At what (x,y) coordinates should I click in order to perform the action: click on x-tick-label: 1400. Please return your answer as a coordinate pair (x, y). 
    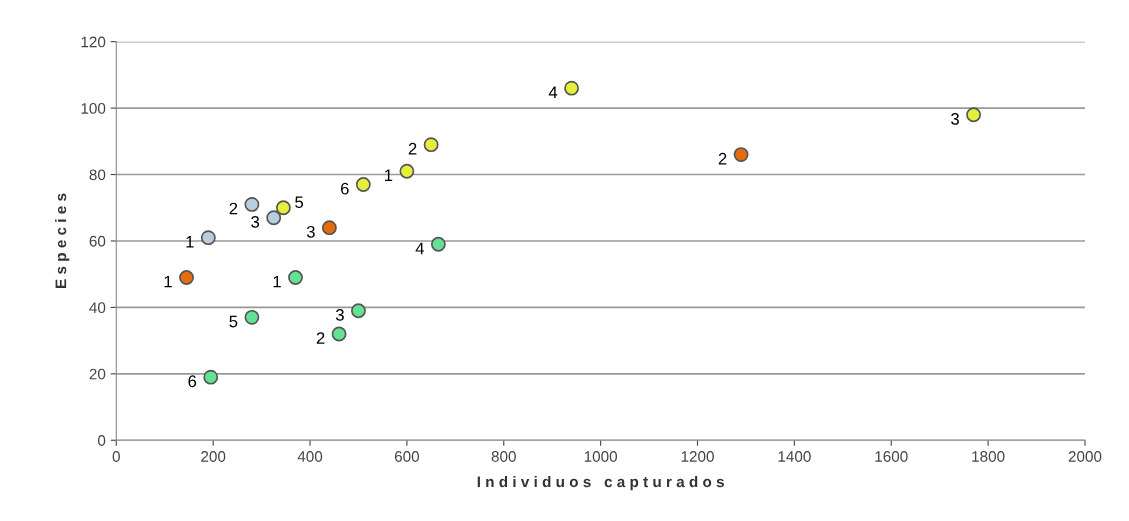
    Looking at the image, I should click on (794, 456).